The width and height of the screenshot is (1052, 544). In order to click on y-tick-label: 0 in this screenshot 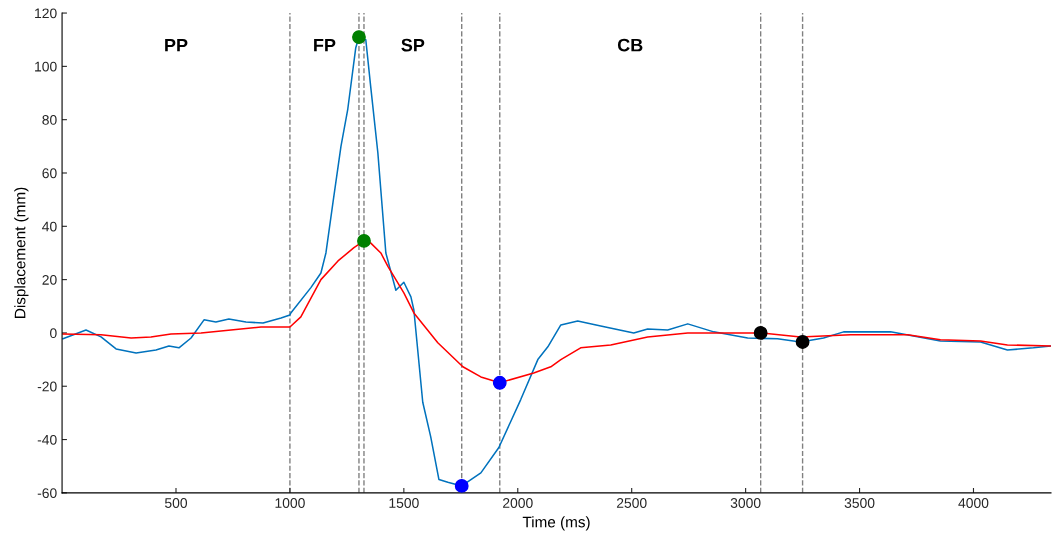, I will do `click(53, 333)`.